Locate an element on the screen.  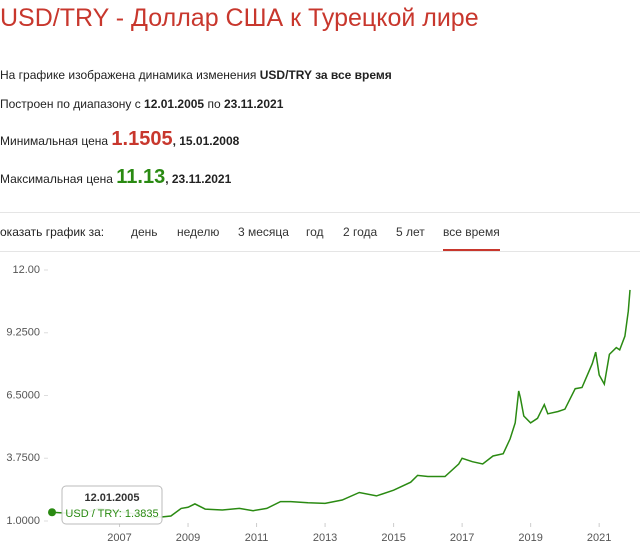
text: Построен по диапазону с is located at coordinates (70, 104).